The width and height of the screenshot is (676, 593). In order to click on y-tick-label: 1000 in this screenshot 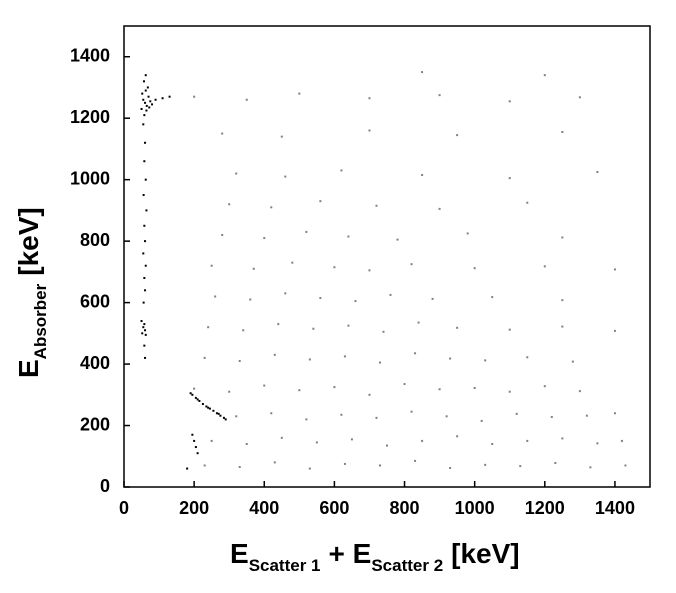, I will do `click(90, 178)`.